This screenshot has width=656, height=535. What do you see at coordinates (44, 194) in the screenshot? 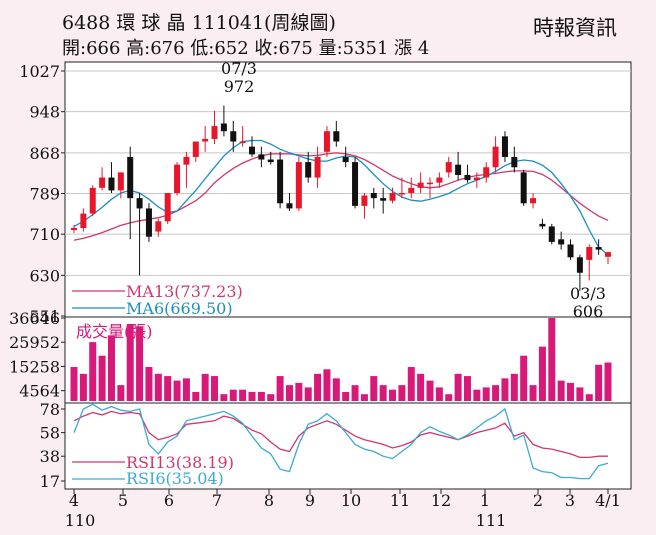
I see `price-tick-label: 789` at bounding box center [44, 194].